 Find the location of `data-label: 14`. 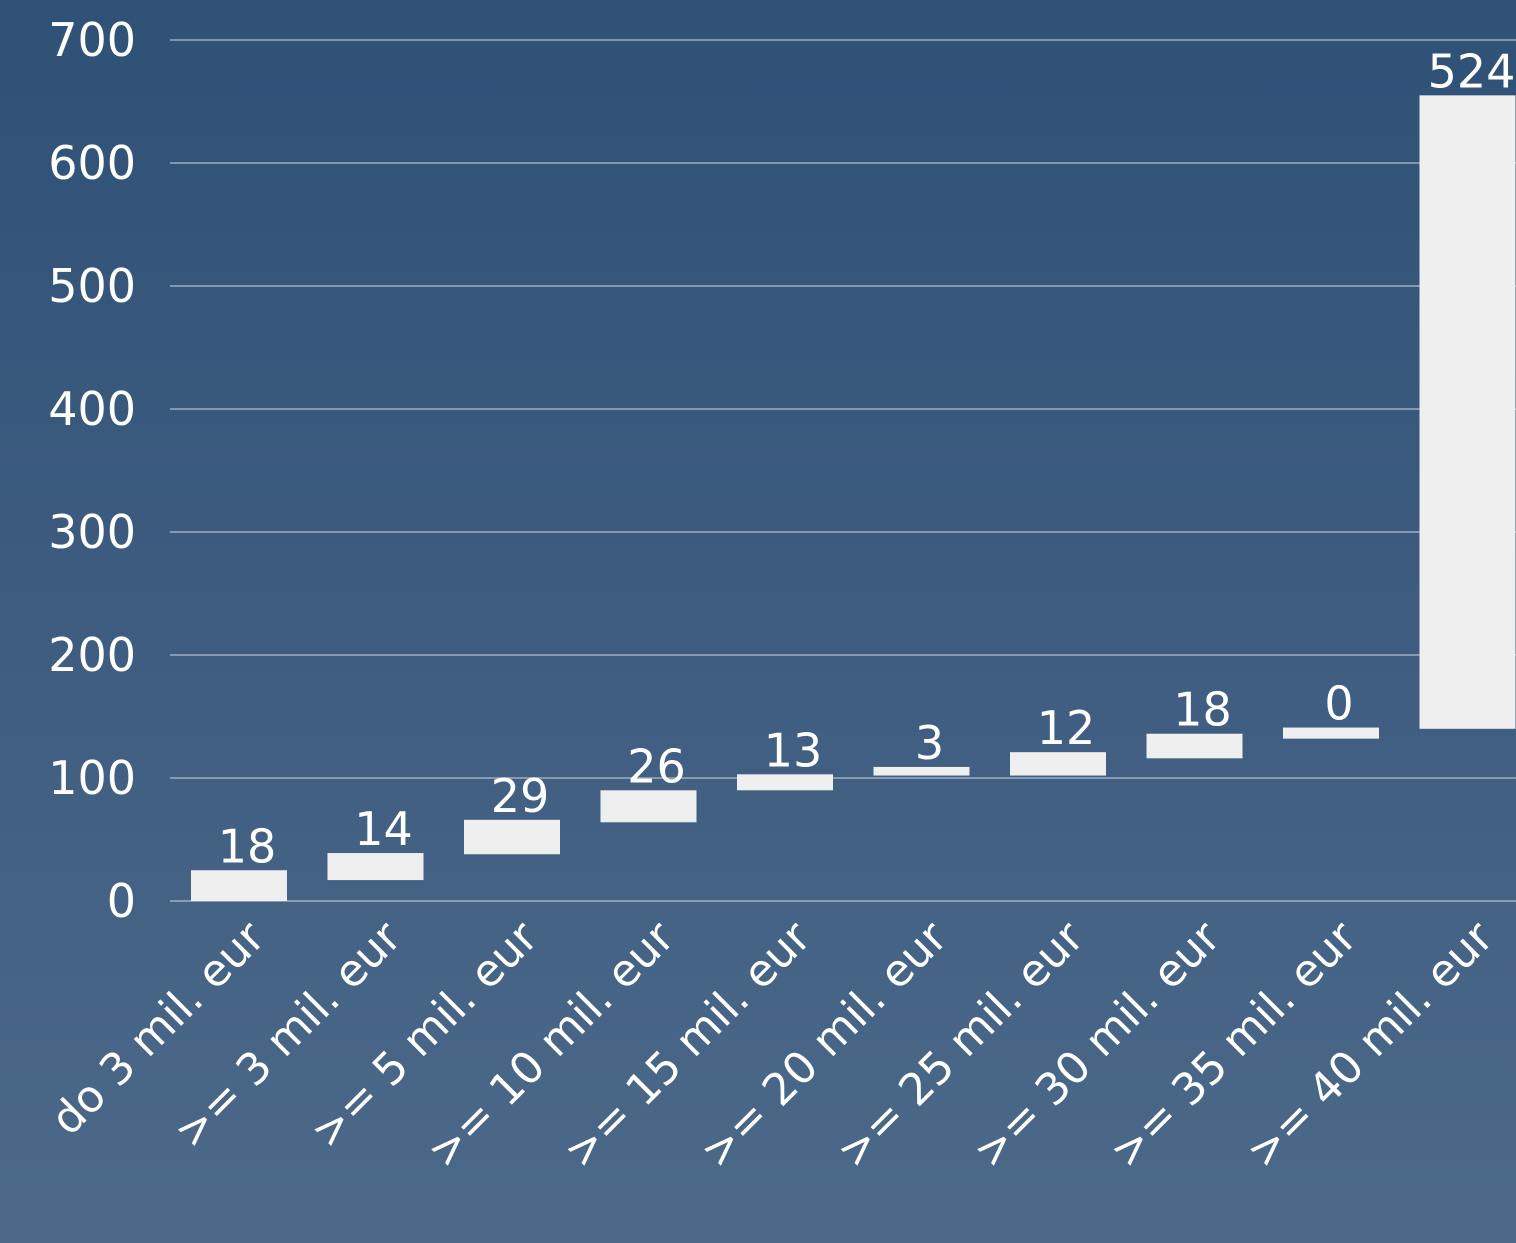

data-label: 14 is located at coordinates (383, 829).